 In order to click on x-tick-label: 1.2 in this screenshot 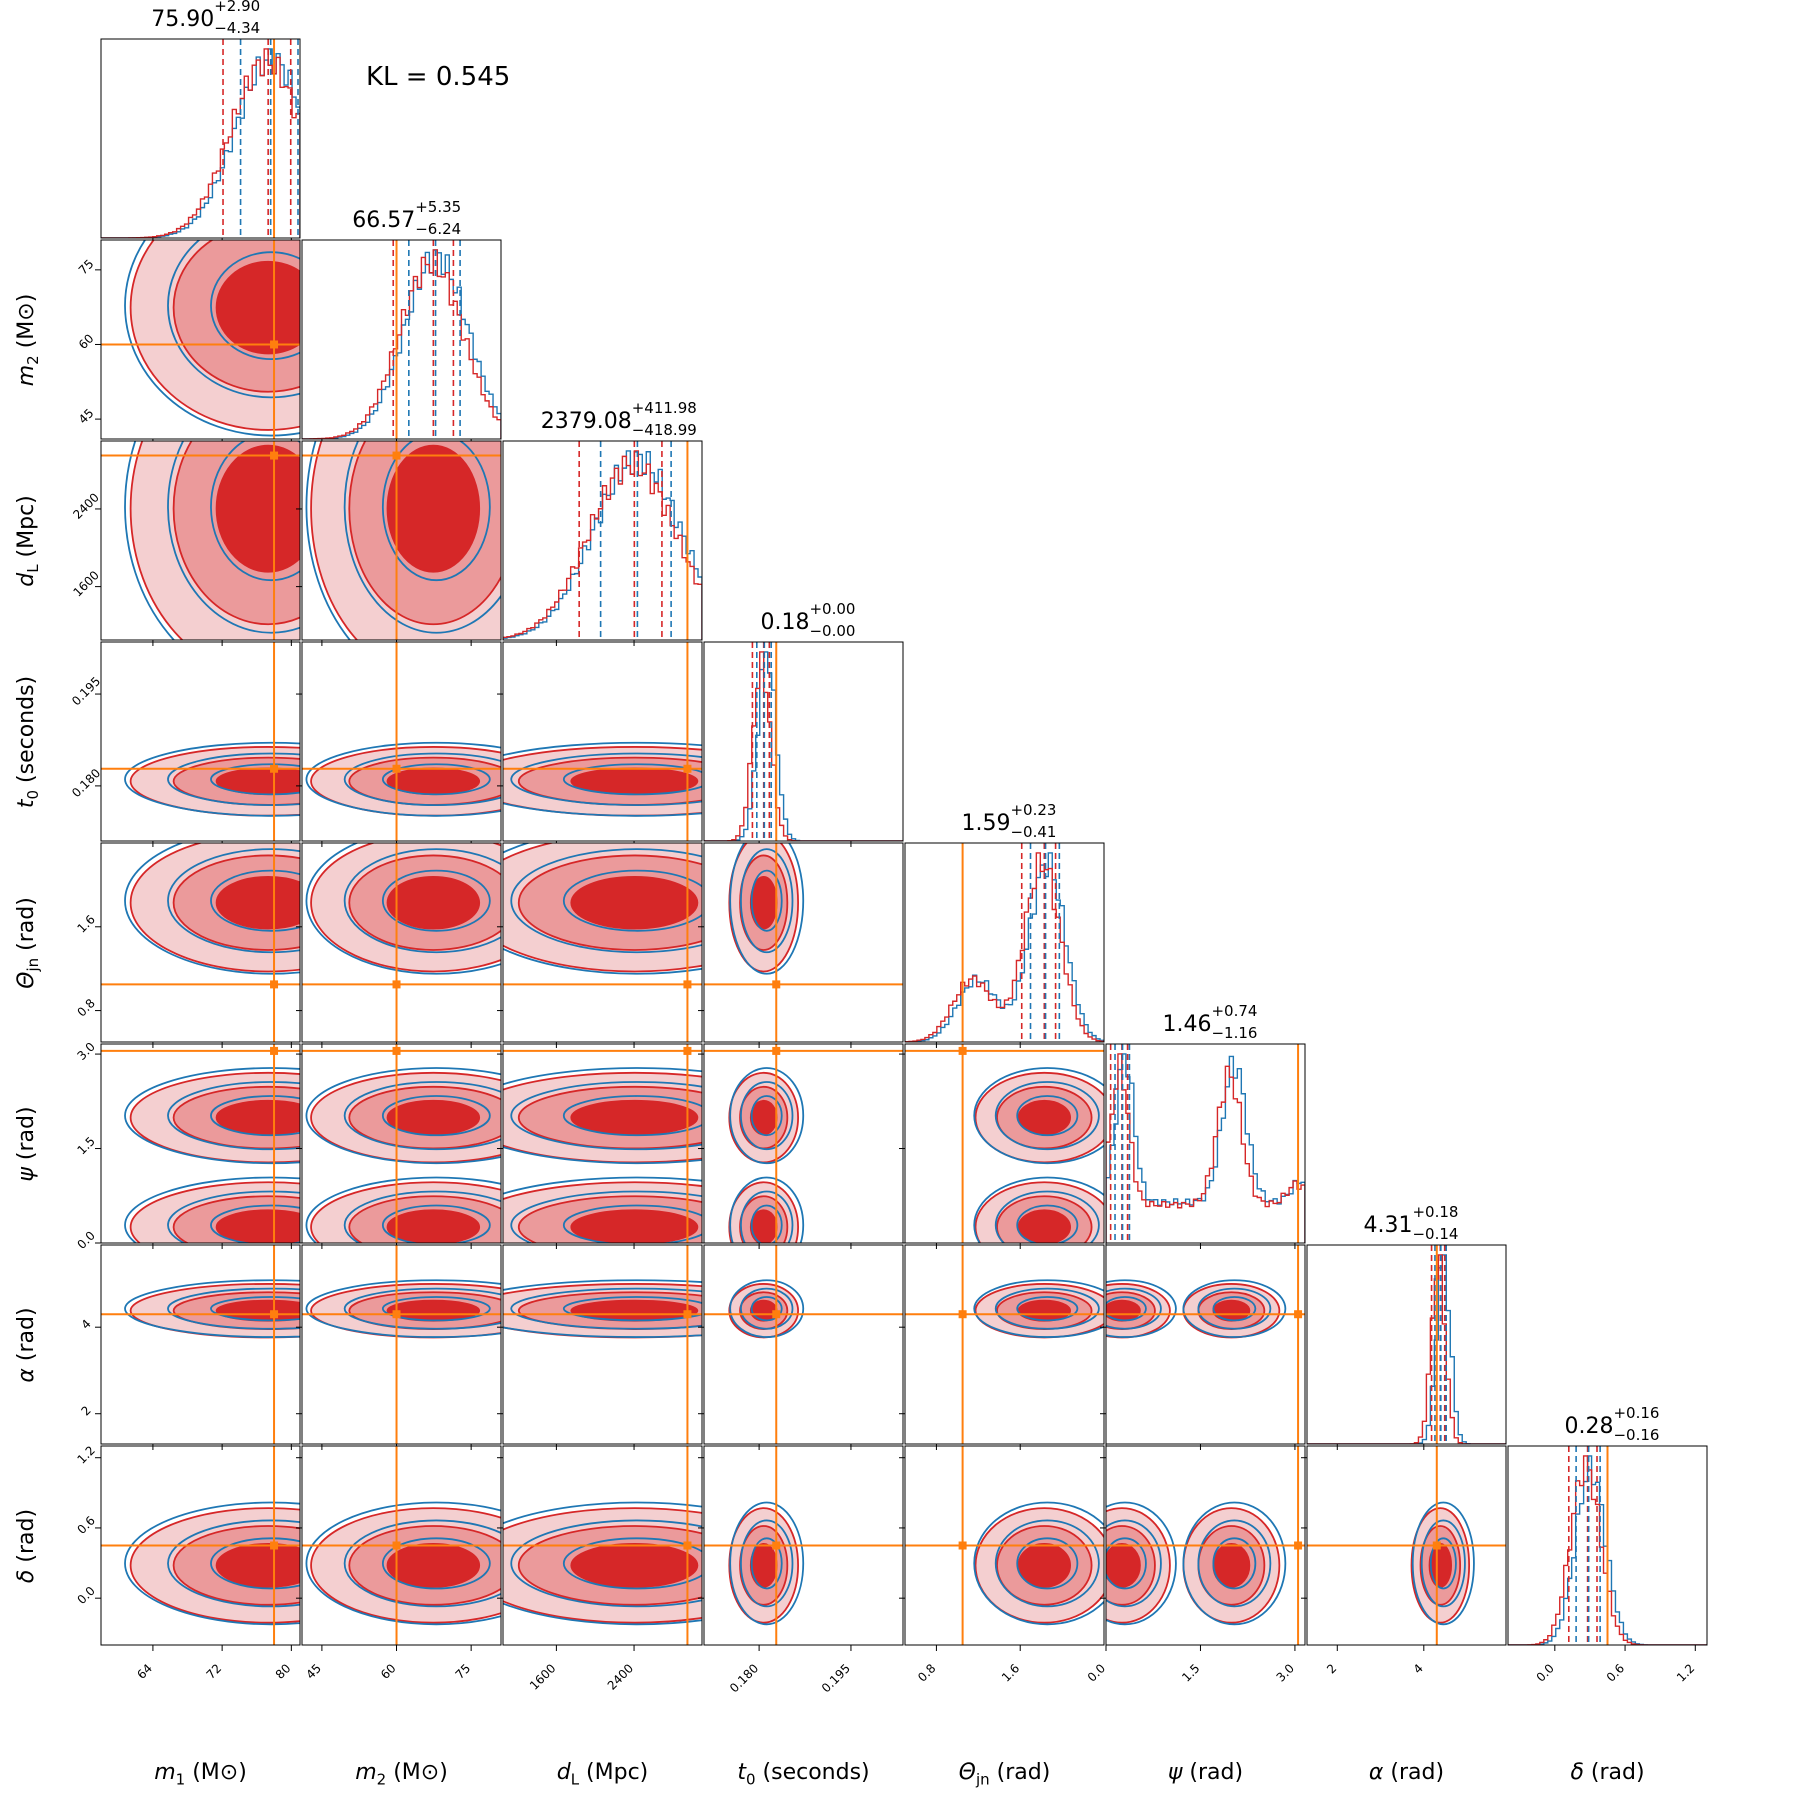, I will do `click(1685, 1672)`.